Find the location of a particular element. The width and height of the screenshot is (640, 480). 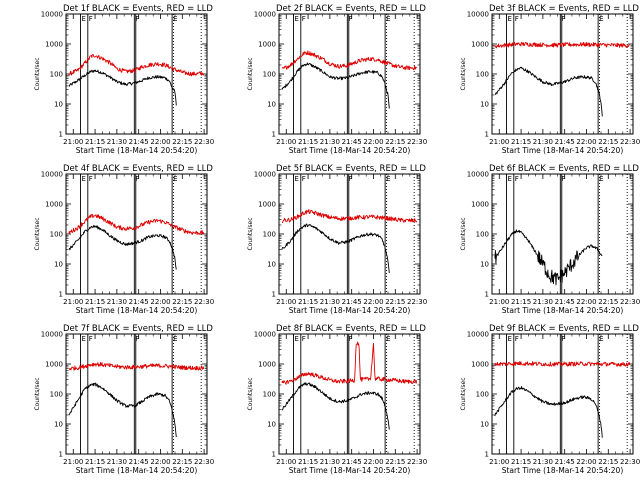

plot-title: Det 8f BLACK = Events, RED = LLD is located at coordinates (351, 329).